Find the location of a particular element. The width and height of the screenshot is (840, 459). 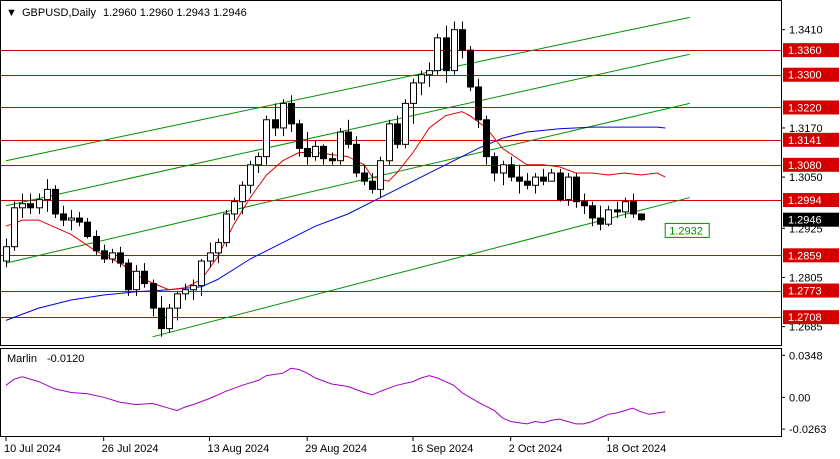

target-box is located at coordinates (687, 230).